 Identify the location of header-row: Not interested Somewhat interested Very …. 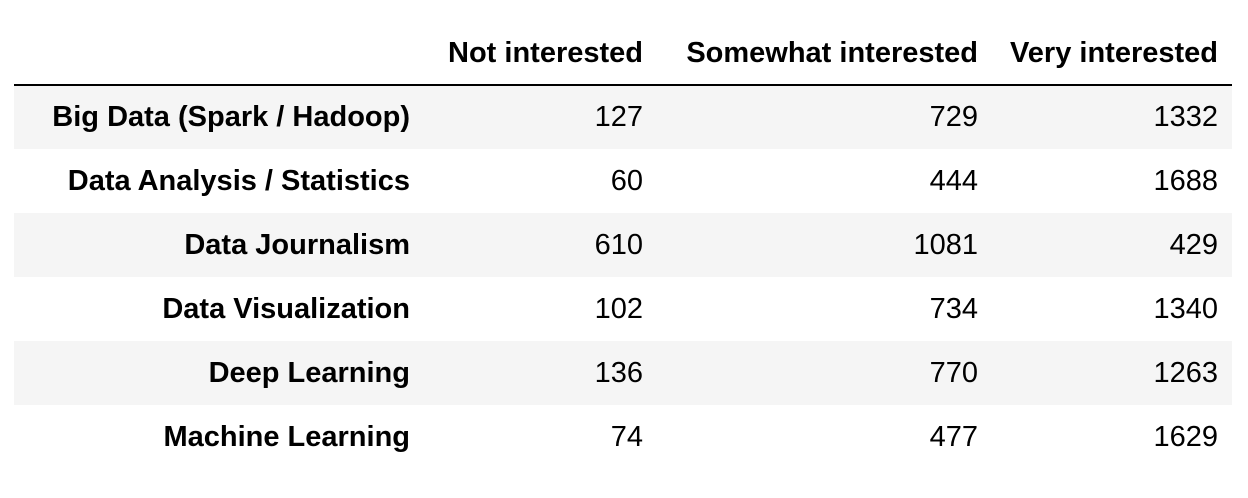
(623, 54).